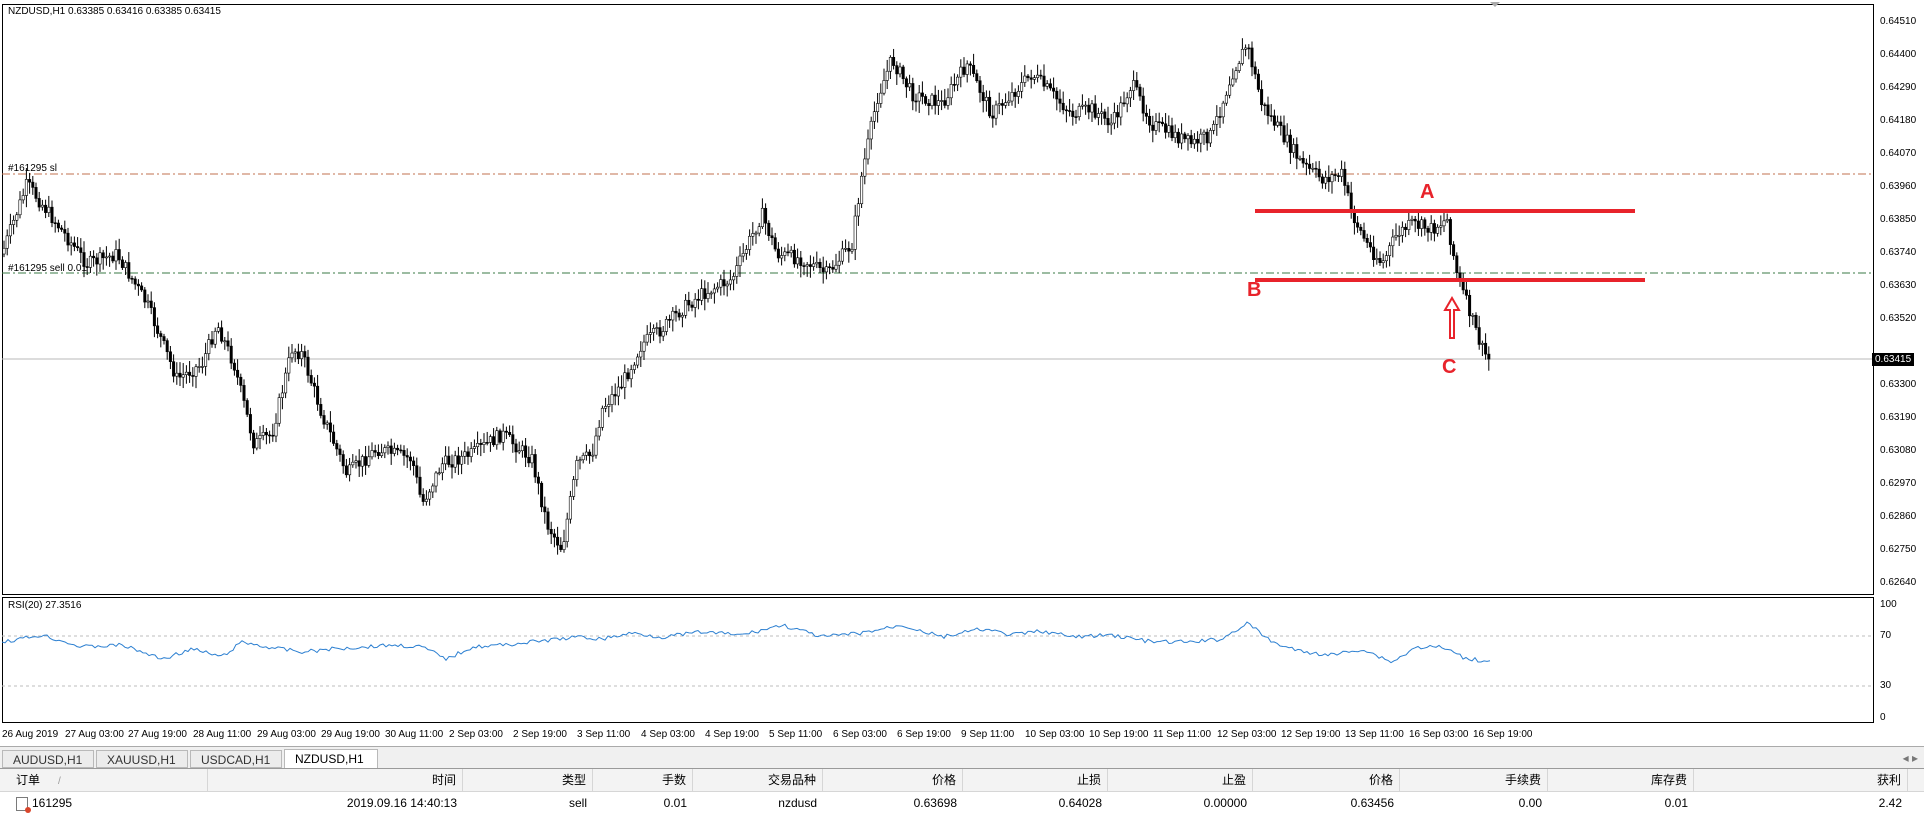 This screenshot has width=1924, height=819. What do you see at coordinates (1898, 219) in the screenshot?
I see `price-tick: 0.63850` at bounding box center [1898, 219].